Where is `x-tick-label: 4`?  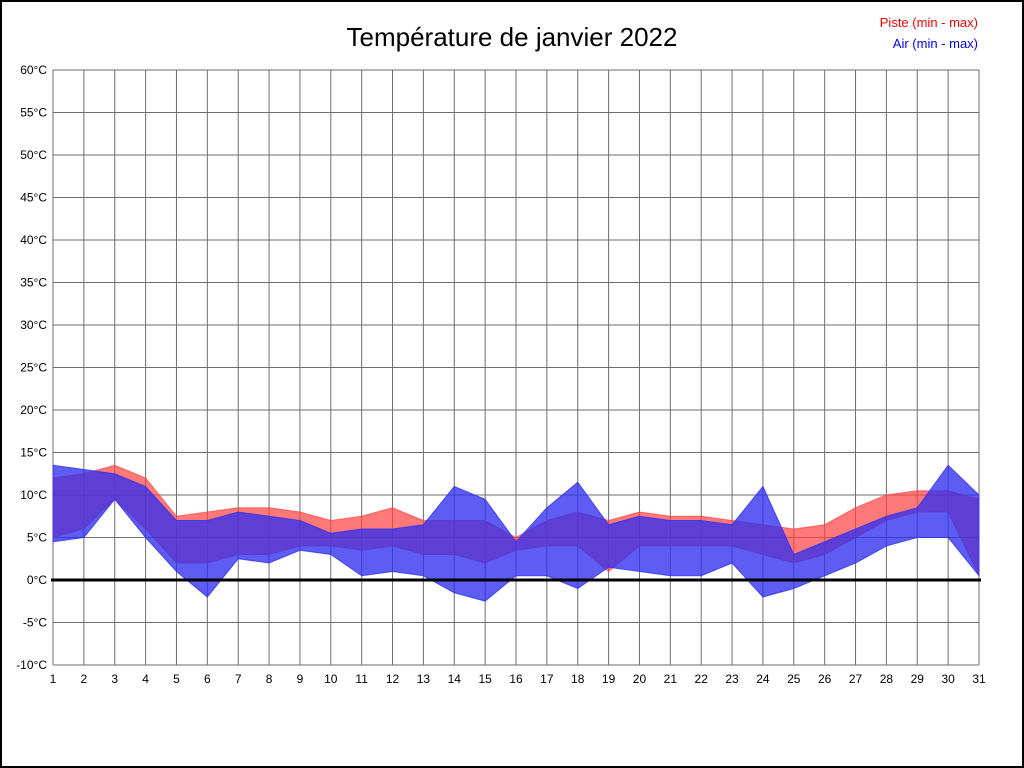
x-tick-label: 4 is located at coordinates (145, 679).